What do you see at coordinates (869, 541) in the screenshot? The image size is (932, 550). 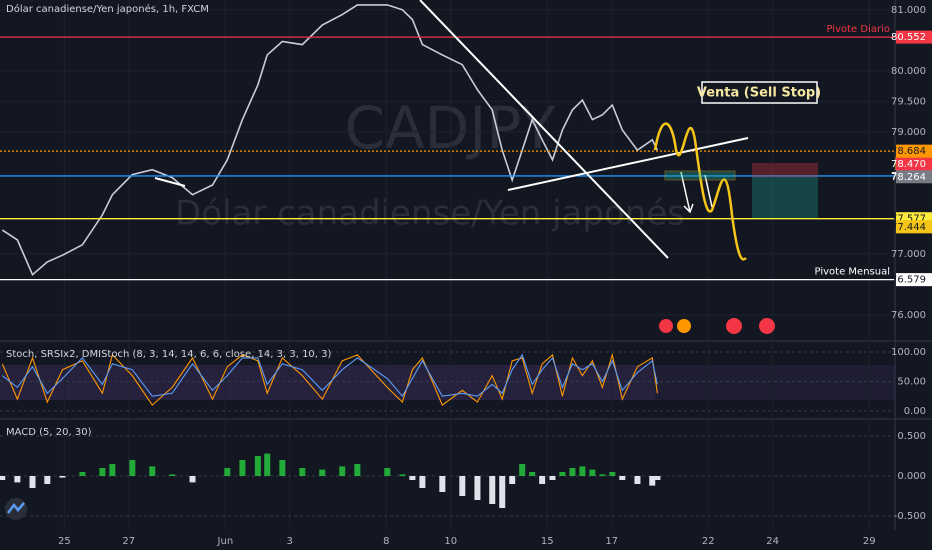 I see `x-tick-label: 29` at bounding box center [869, 541].